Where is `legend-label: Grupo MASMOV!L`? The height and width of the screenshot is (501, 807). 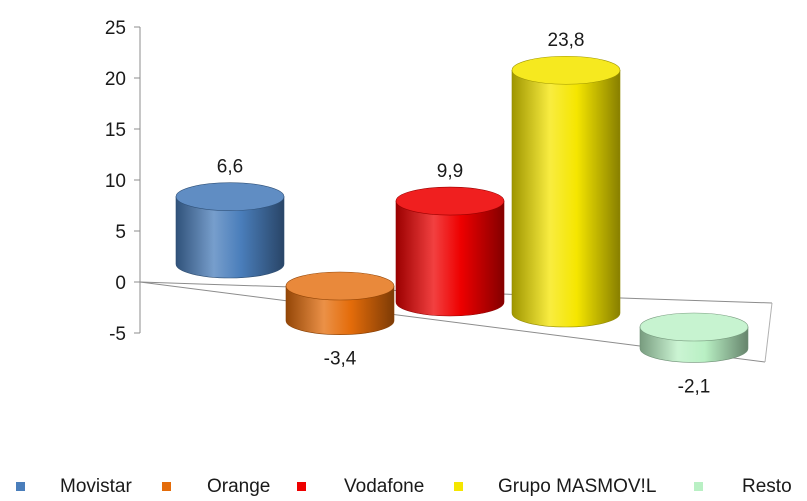 legend-label: Grupo MASMOV!L is located at coordinates (577, 486).